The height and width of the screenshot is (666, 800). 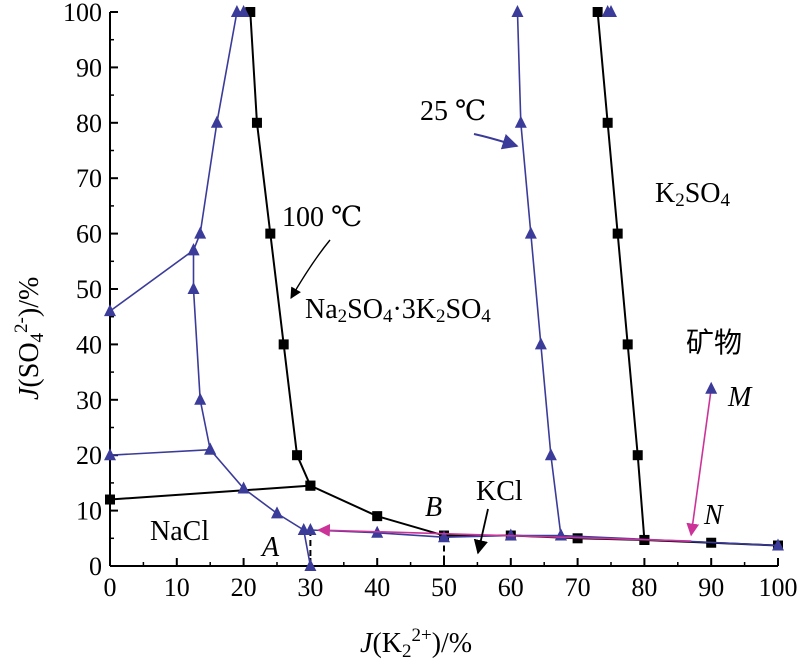 I want to click on region-label-k2so4: K2SO4, so click(x=693, y=194).